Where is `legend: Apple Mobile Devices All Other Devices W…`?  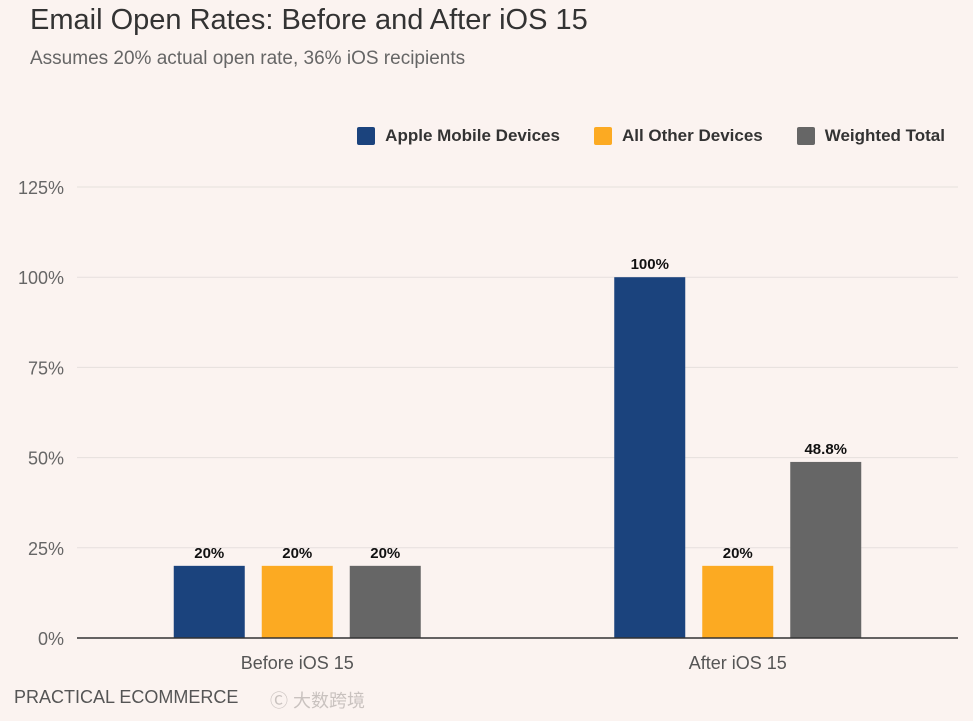 legend: Apple Mobile Devices All Other Devices W… is located at coordinates (651, 136).